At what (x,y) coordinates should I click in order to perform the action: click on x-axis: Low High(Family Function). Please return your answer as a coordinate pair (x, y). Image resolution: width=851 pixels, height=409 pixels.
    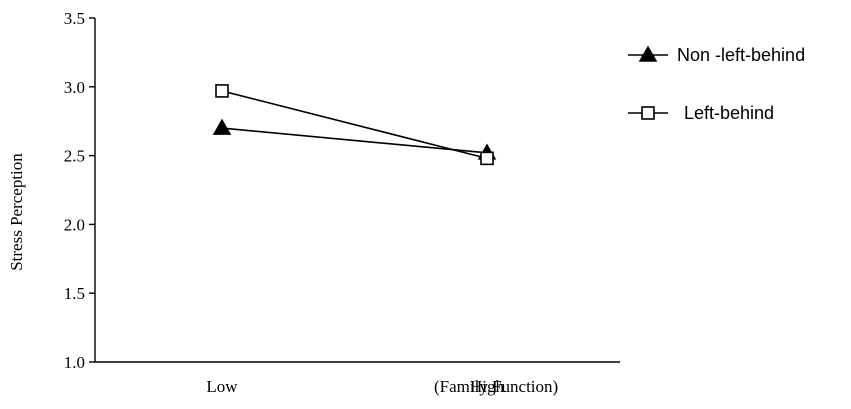
    Looking at the image, I should click on (357, 378).